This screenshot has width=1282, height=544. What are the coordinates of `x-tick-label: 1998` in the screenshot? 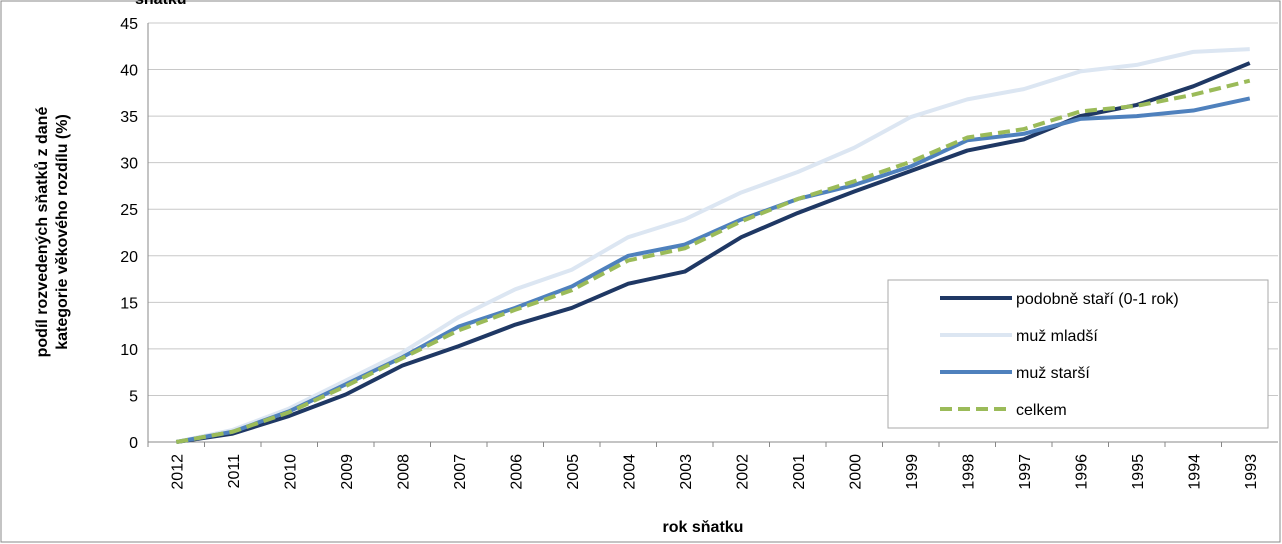 It's located at (968, 472).